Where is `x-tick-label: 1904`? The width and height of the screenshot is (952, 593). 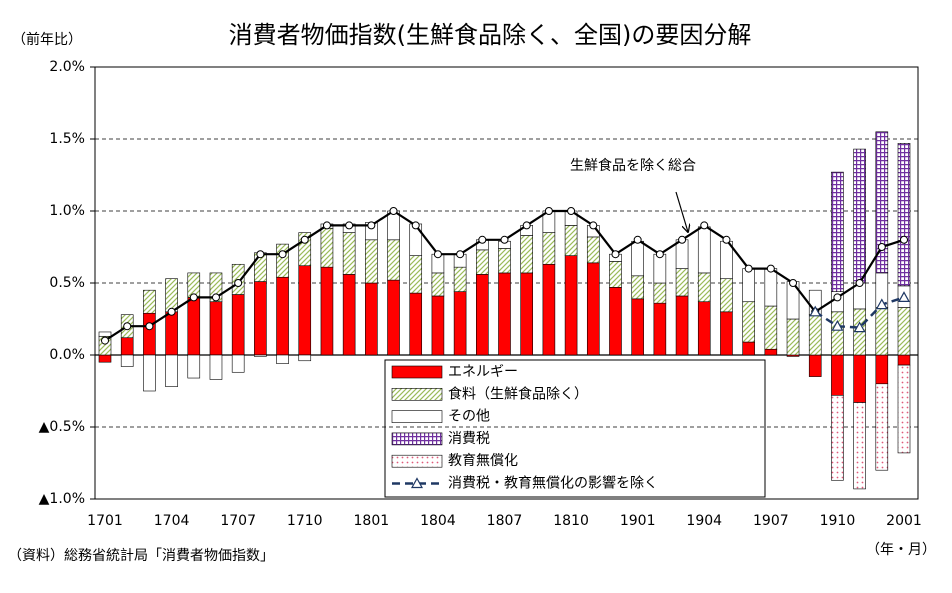 x-tick-label: 1904 is located at coordinates (704, 521).